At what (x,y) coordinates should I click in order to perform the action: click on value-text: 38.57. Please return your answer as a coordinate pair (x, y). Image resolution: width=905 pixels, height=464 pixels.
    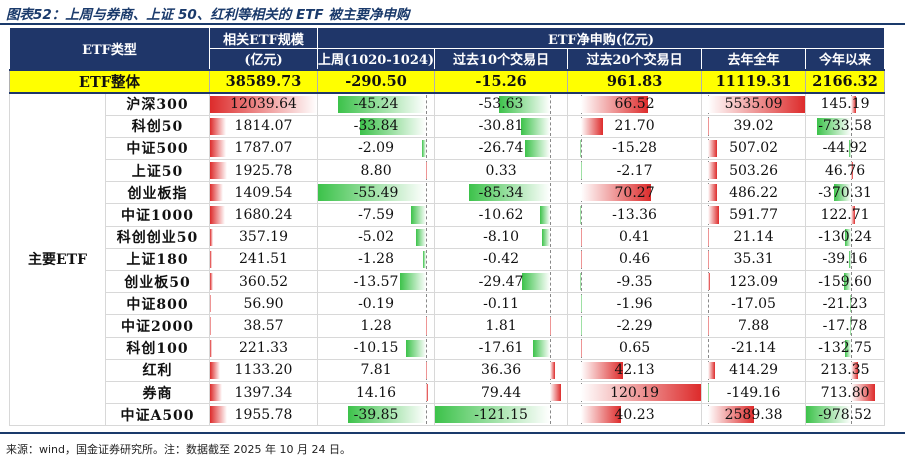
    Looking at the image, I should click on (263, 325).